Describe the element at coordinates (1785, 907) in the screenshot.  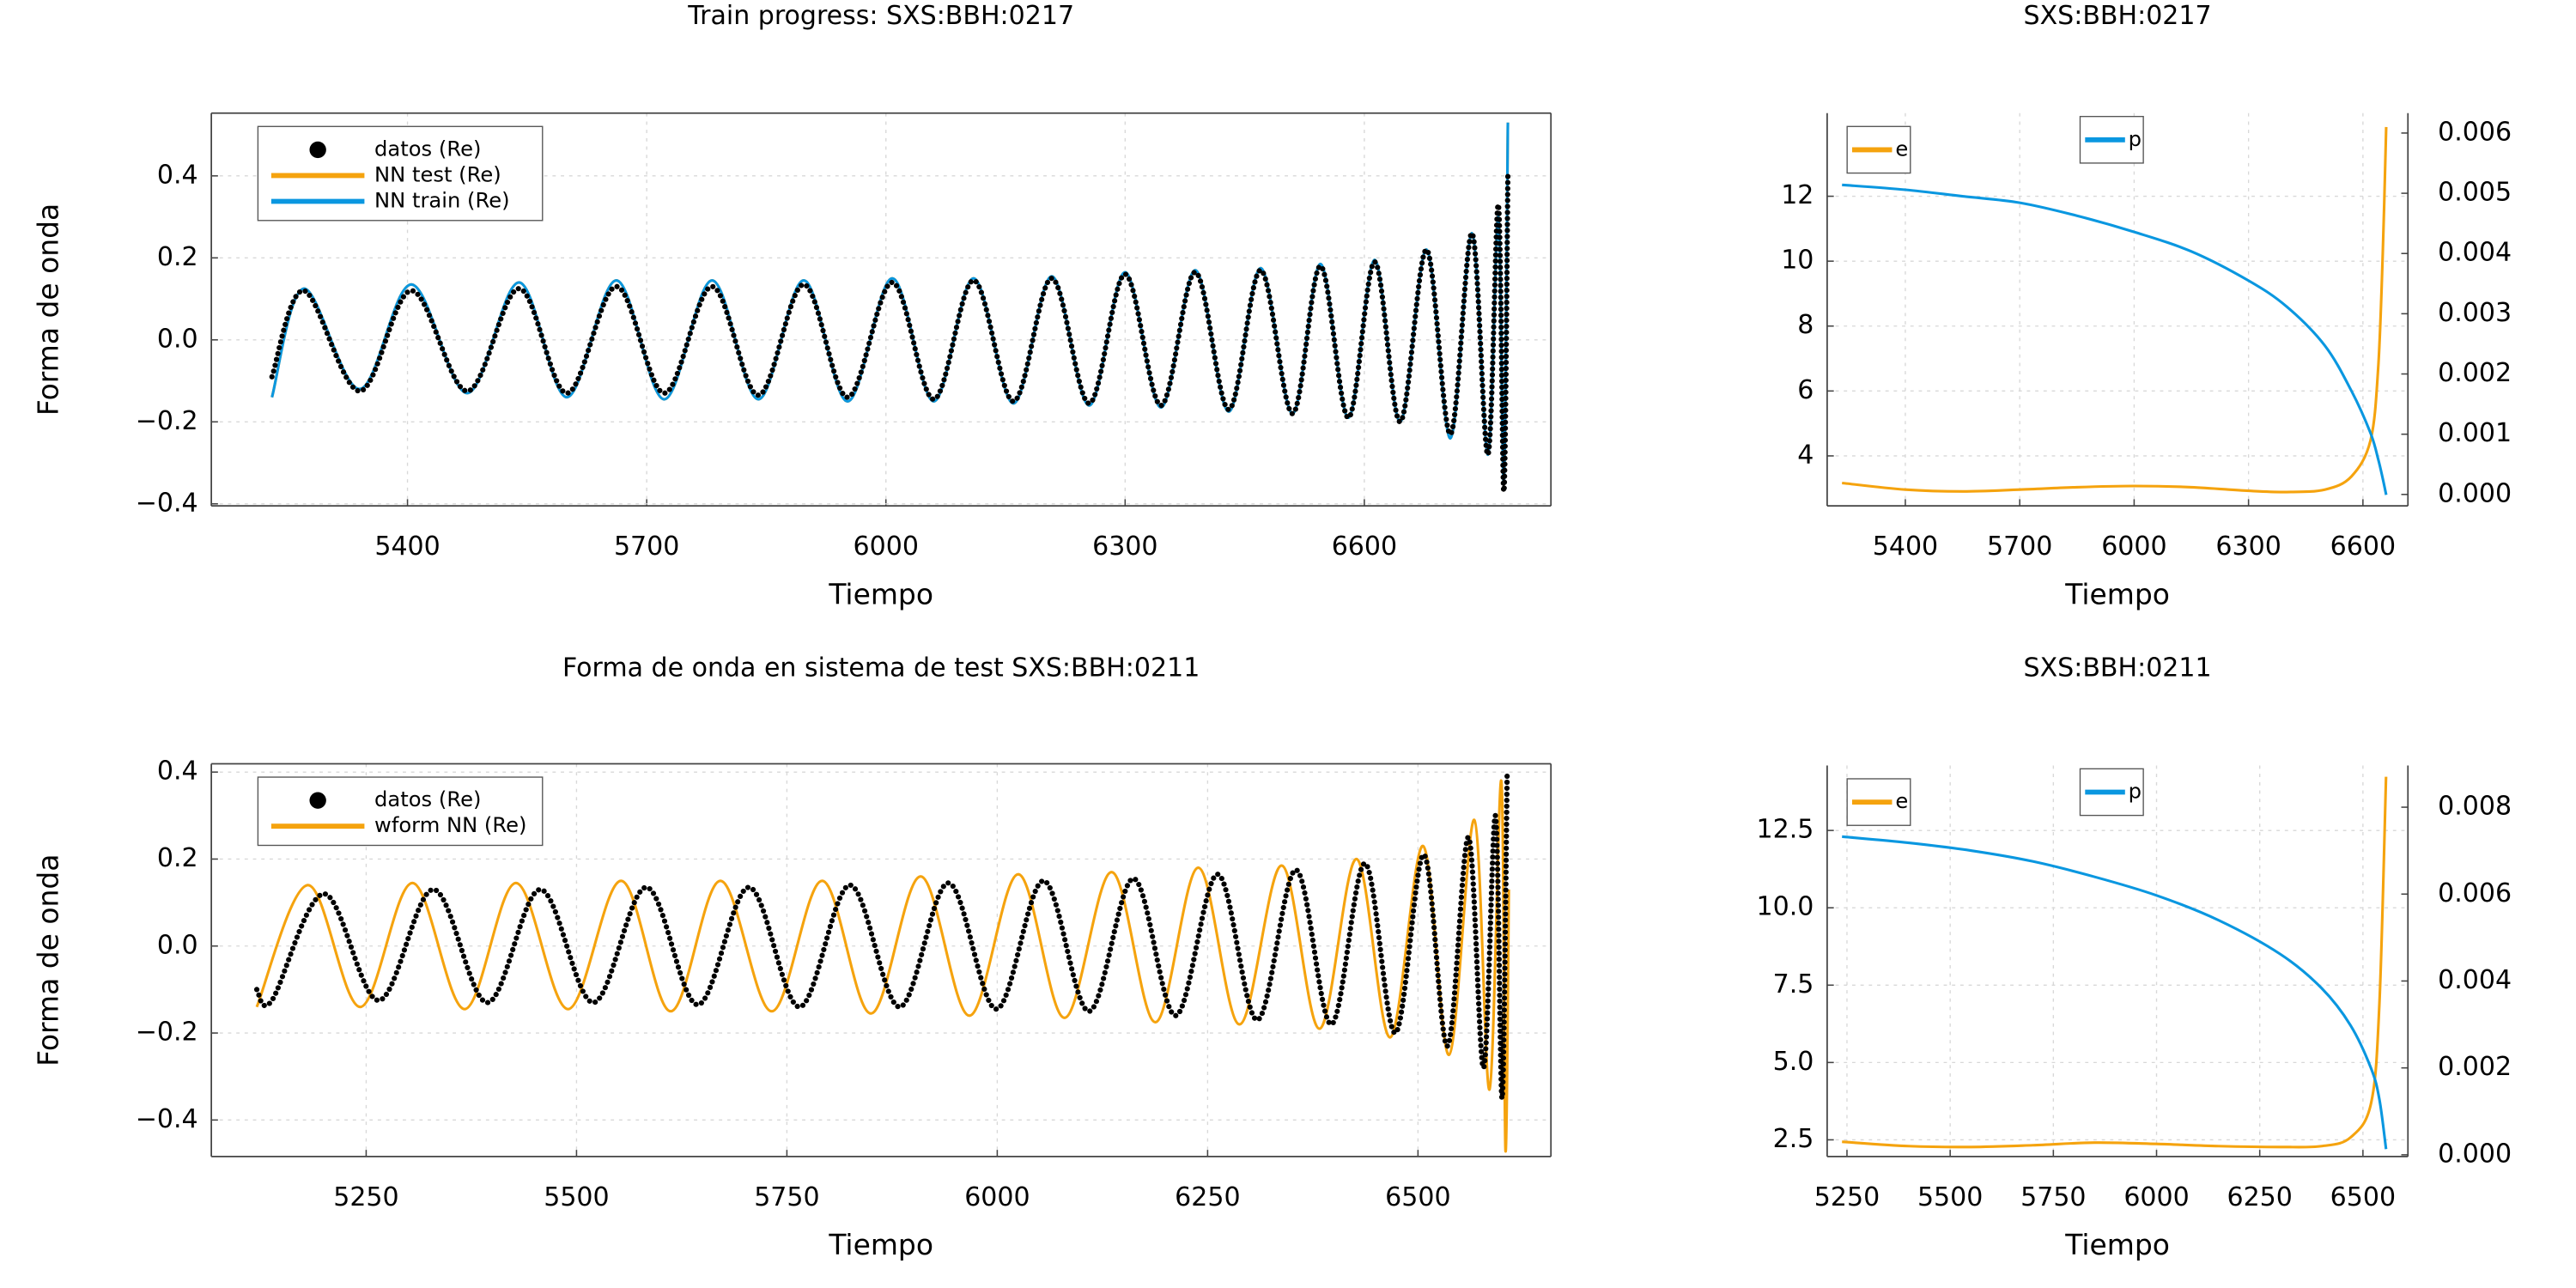
I see `y-tick-label: 10.0` at that location.